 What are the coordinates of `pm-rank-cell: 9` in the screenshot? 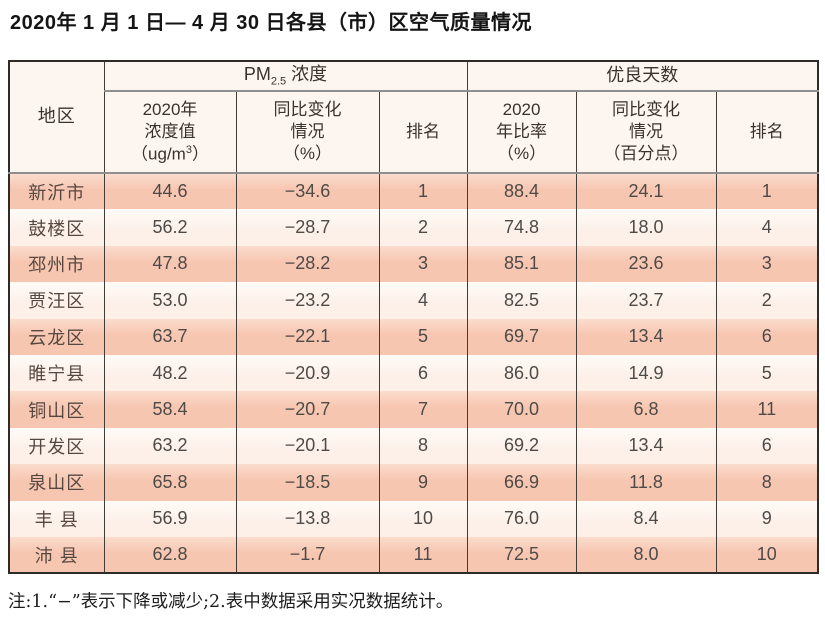 It's located at (423, 482).